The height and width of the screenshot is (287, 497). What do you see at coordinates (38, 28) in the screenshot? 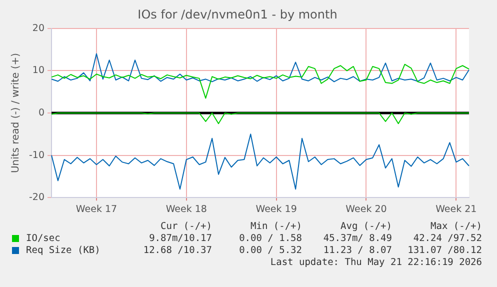
I see `y-tick-label: 20` at bounding box center [38, 28].